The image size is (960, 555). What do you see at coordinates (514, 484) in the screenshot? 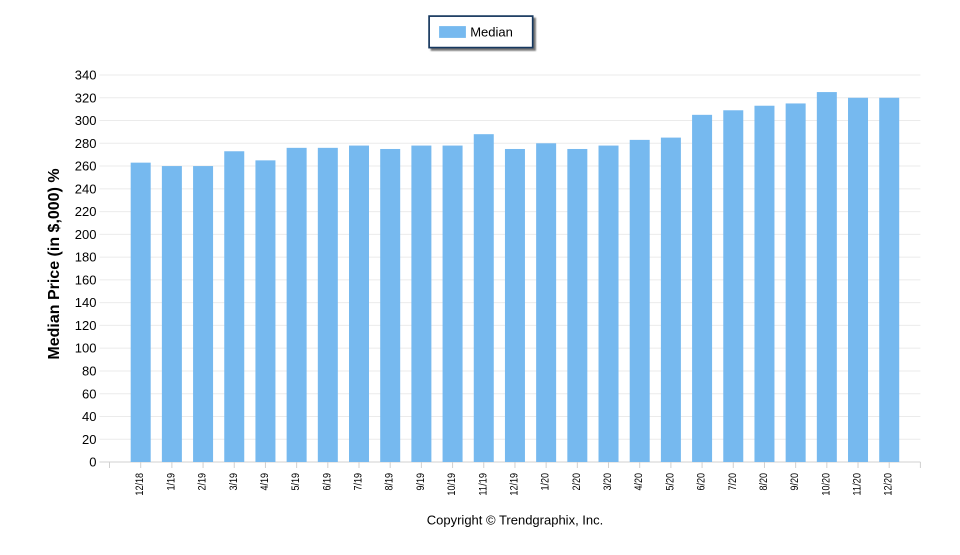
I see `svg-text: 12/19` at bounding box center [514, 484].